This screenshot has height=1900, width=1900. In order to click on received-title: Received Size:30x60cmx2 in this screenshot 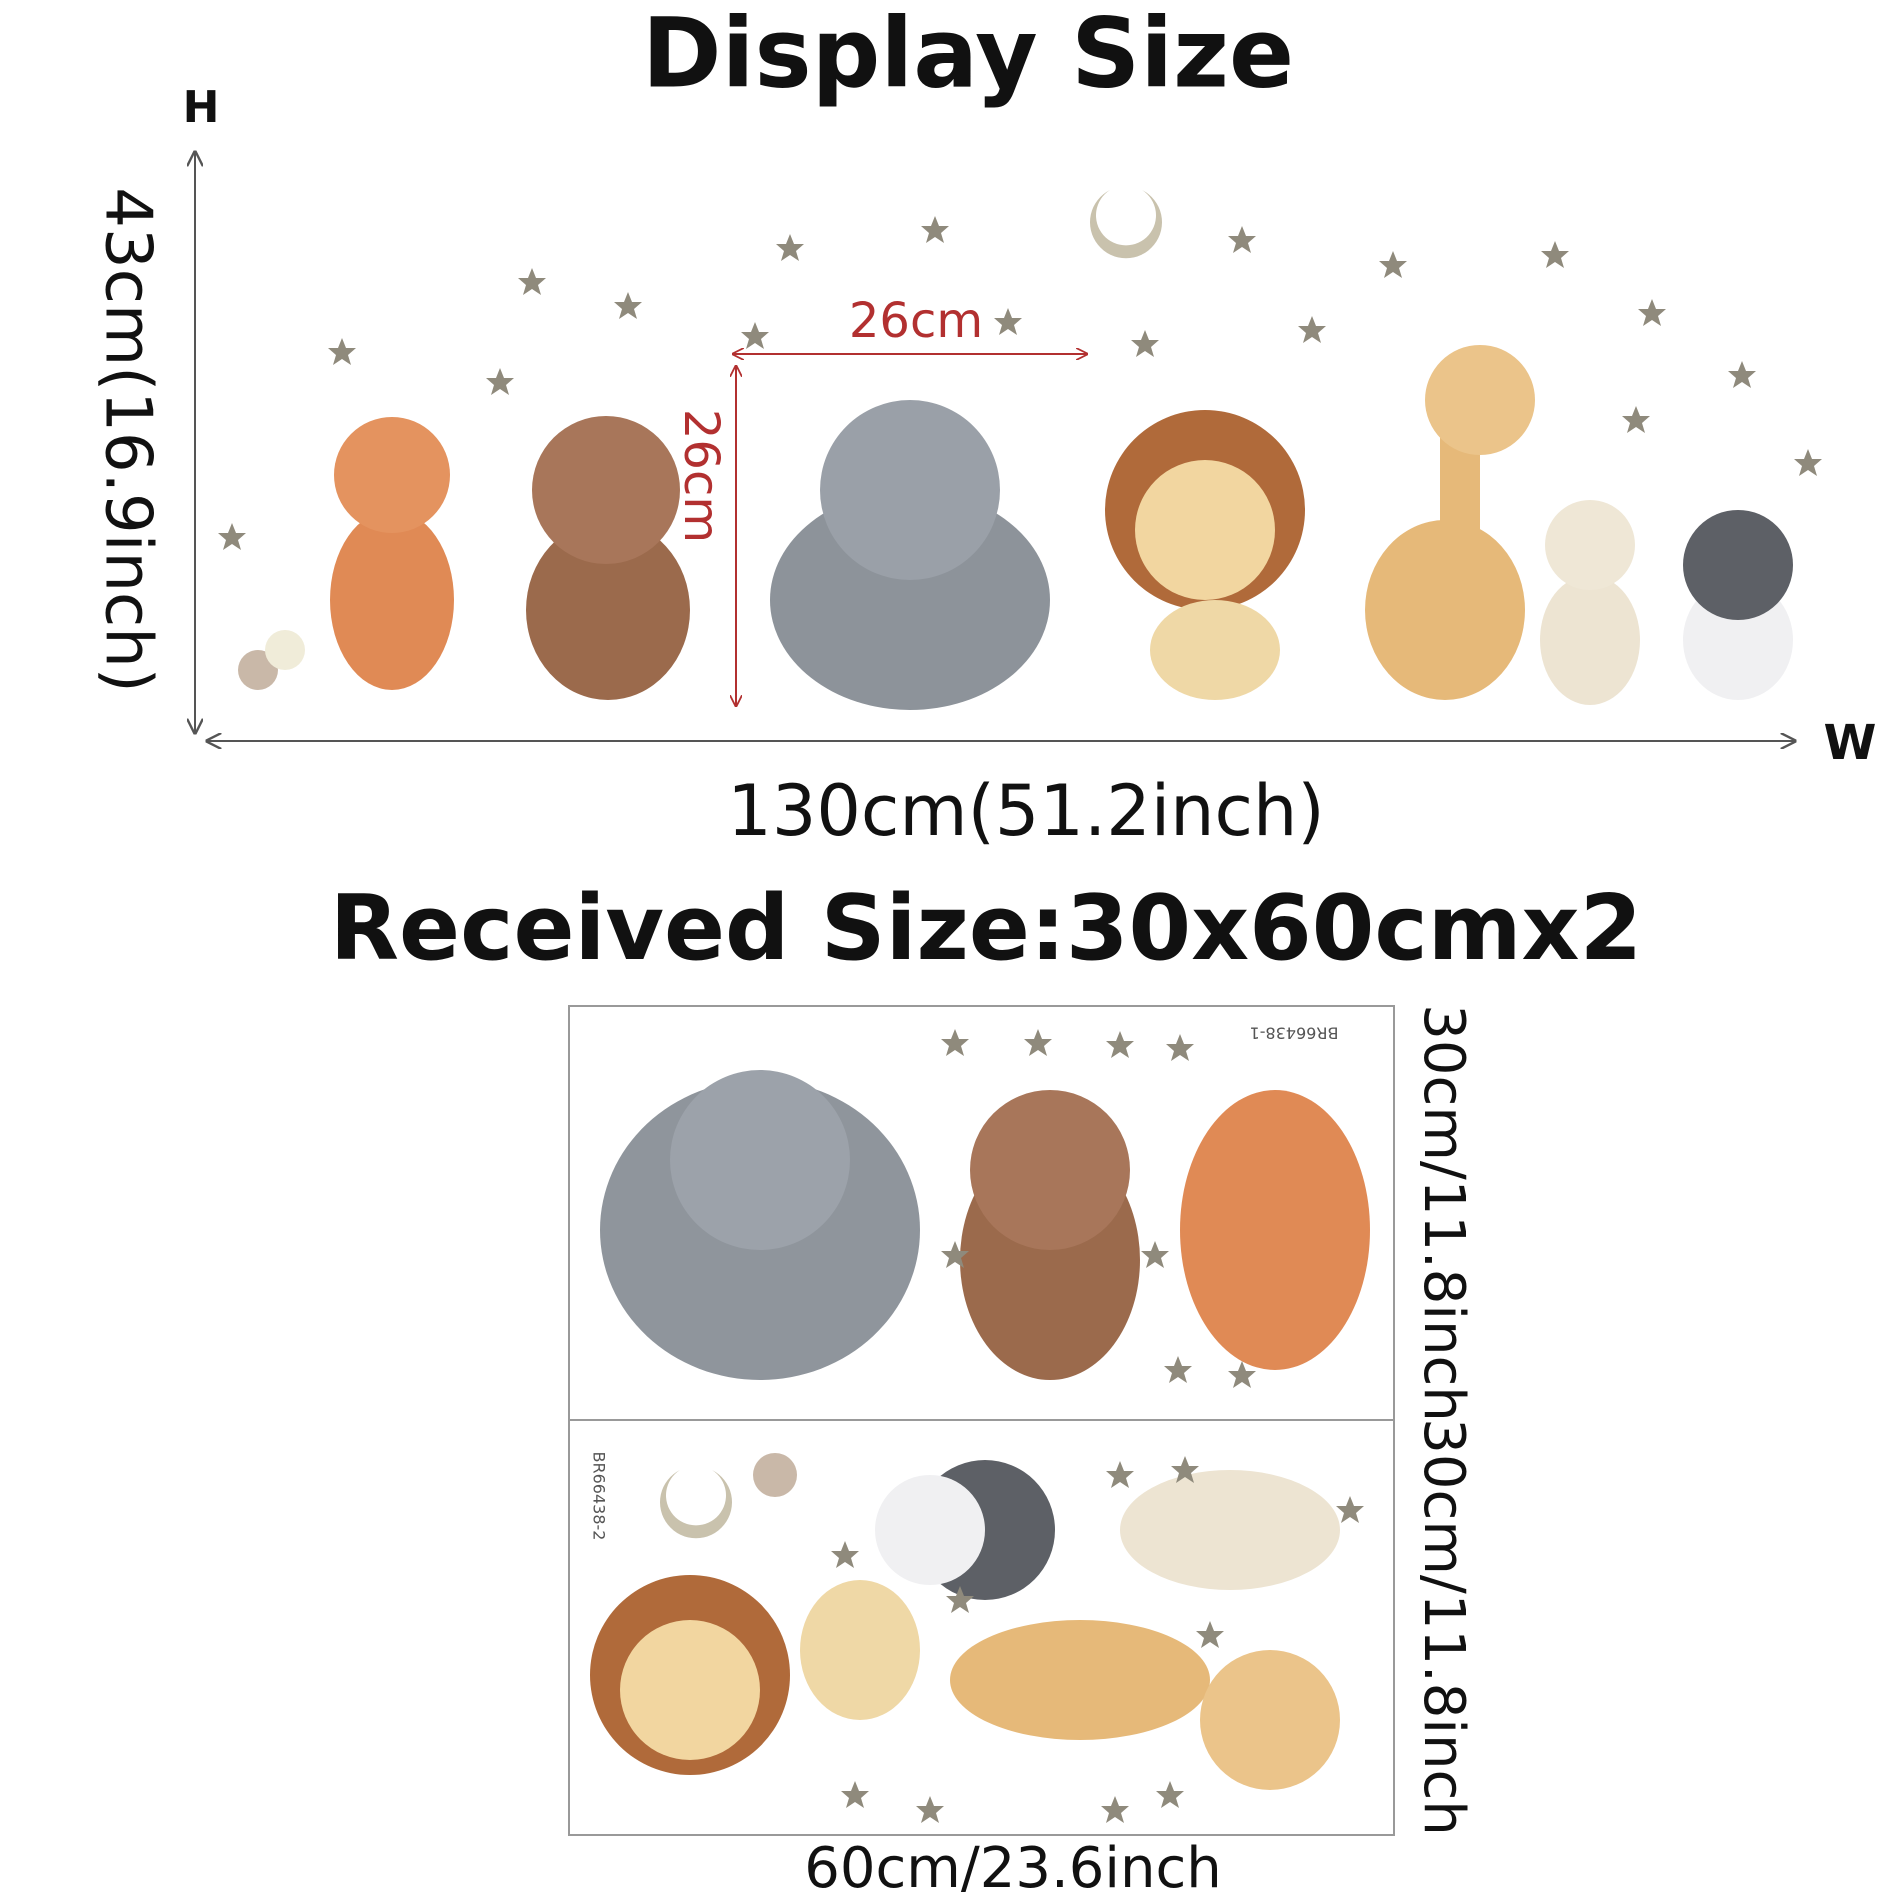, I will do `click(986, 928)`.